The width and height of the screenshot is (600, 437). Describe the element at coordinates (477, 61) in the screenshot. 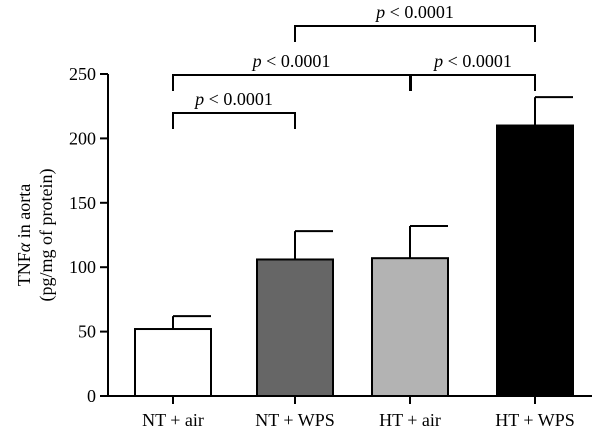

I see `significance-p-value-2: < 0.0001` at that location.